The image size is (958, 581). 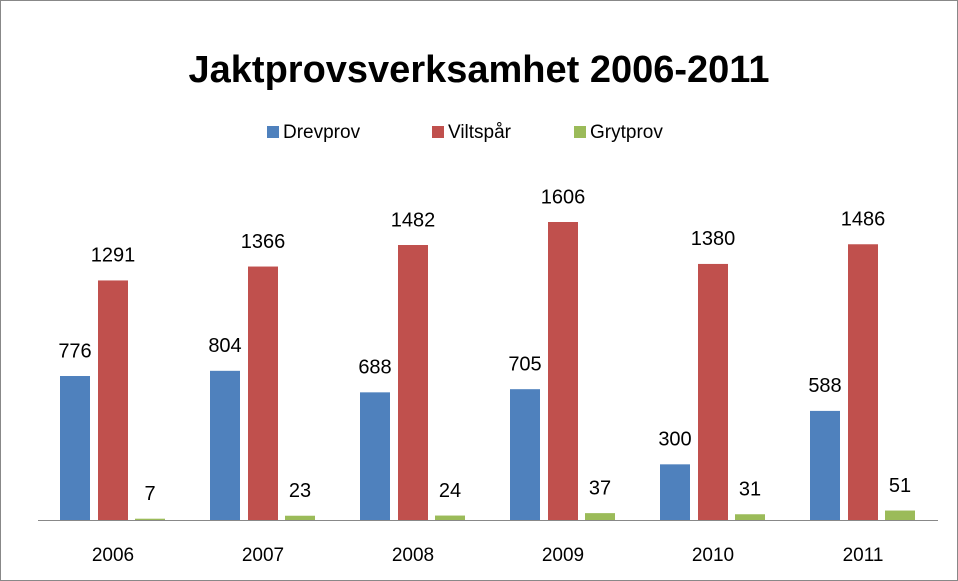 I want to click on data-label: 51, so click(x=900, y=486).